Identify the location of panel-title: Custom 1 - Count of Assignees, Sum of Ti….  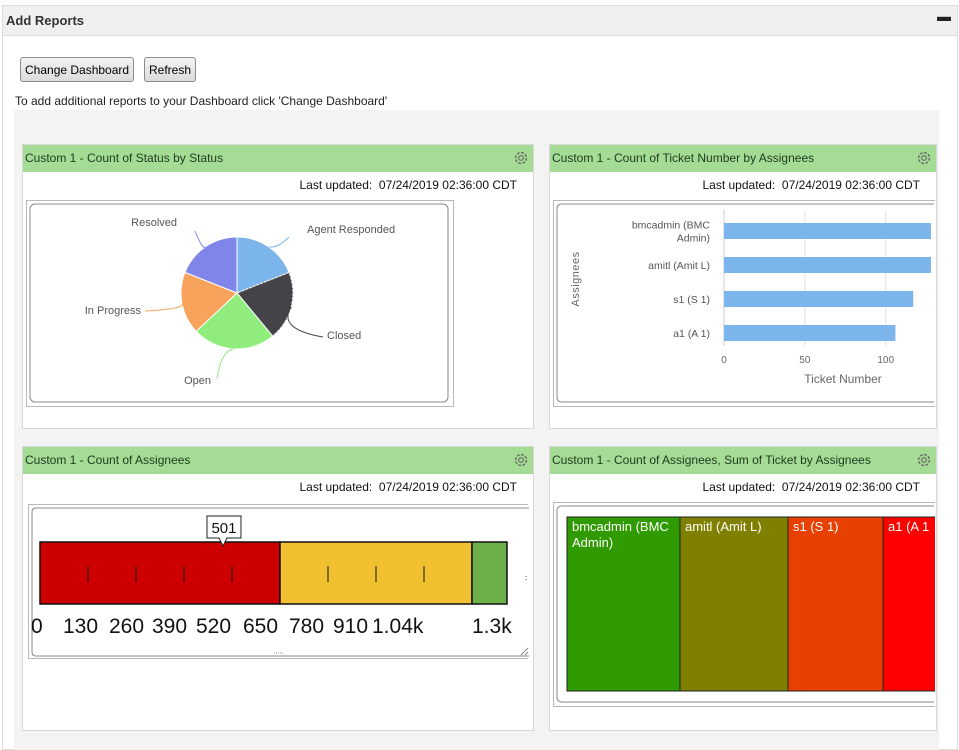
(711, 460).